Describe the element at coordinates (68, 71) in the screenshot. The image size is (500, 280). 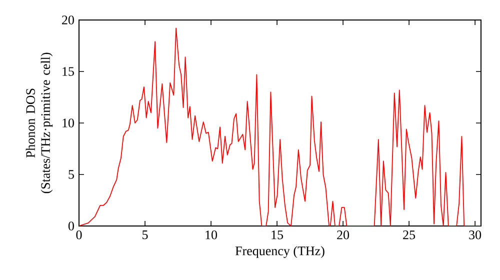
I see `y-tick-label: 15` at that location.